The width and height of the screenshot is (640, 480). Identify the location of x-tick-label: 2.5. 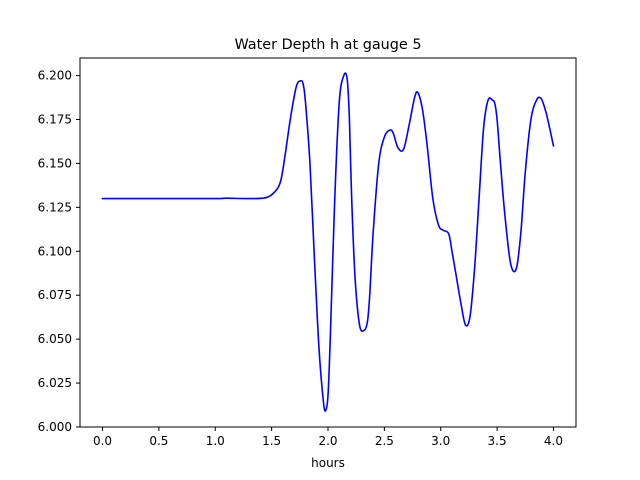
(384, 441).